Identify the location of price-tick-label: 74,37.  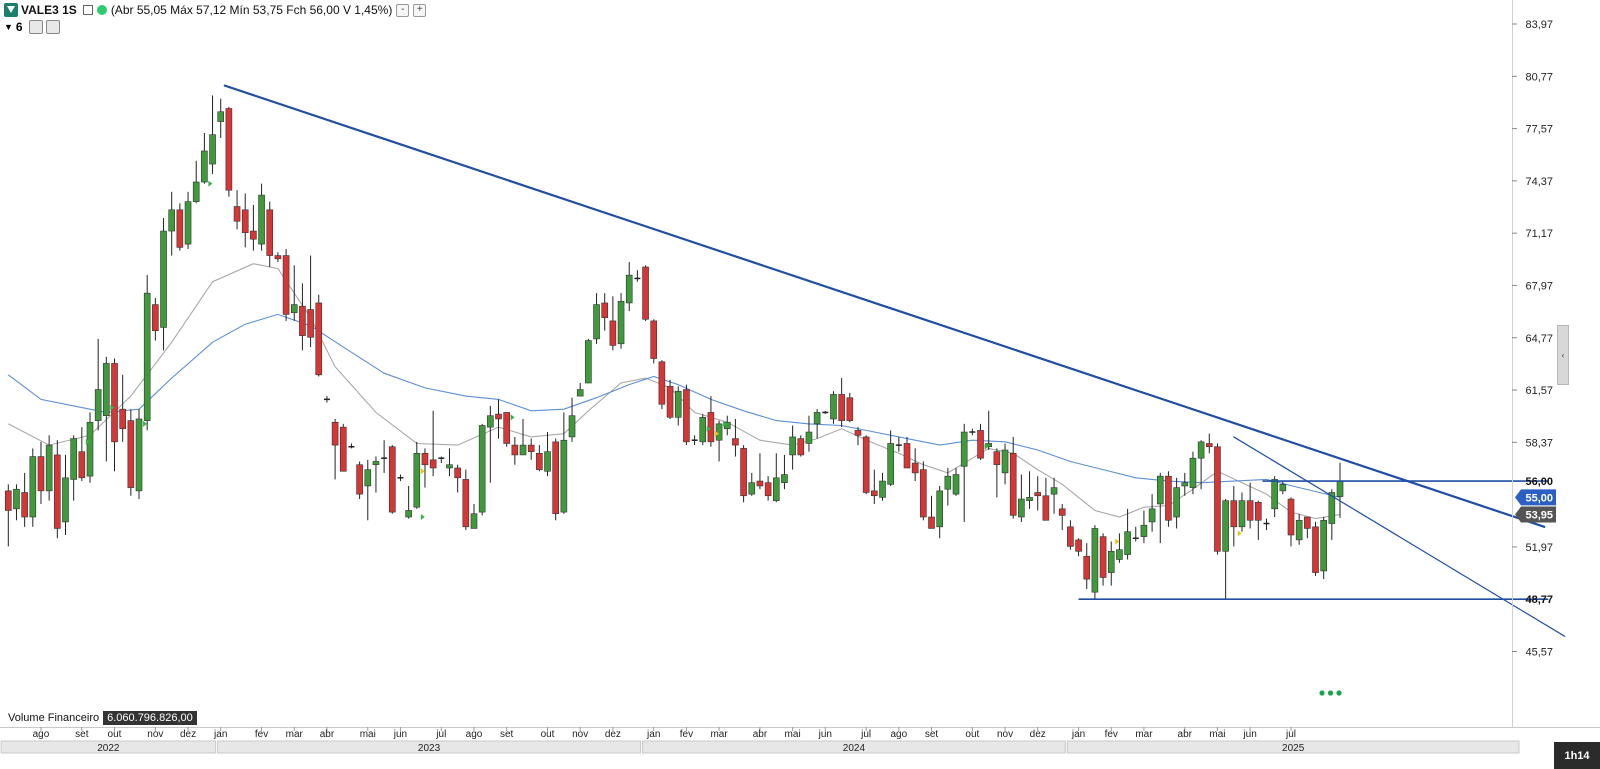
(1539, 182).